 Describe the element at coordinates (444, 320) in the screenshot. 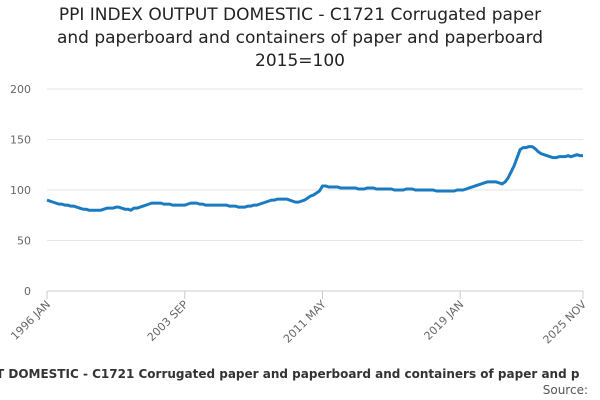

I see `x-tick-label: 2019 JAN` at that location.